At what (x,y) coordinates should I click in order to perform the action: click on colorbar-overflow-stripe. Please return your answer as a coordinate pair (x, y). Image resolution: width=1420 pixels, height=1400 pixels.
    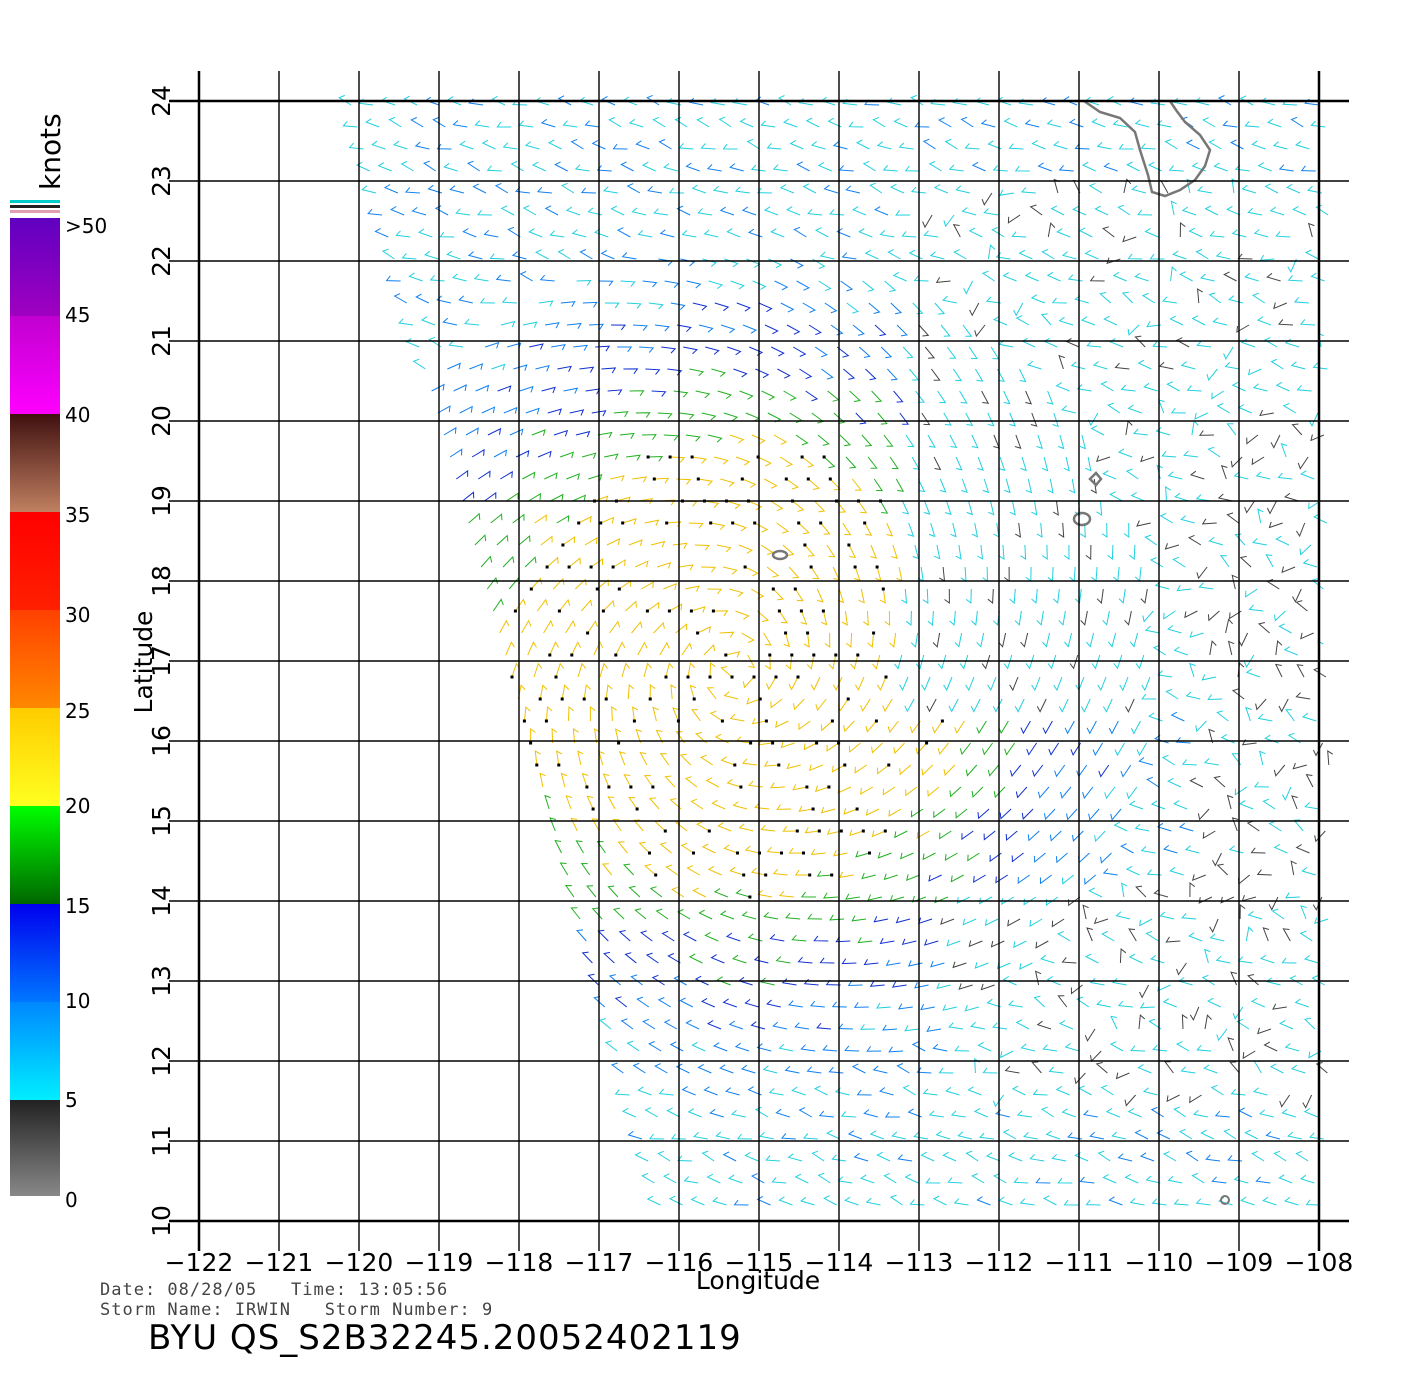
    Looking at the image, I should click on (35, 206).